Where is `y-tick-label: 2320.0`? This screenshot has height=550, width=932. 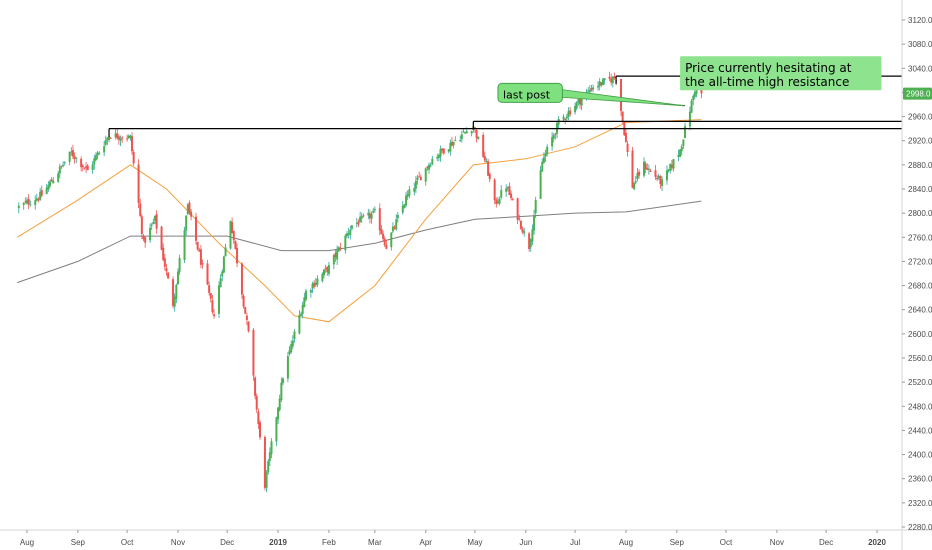
y-tick-label: 2320.0 is located at coordinates (920, 503).